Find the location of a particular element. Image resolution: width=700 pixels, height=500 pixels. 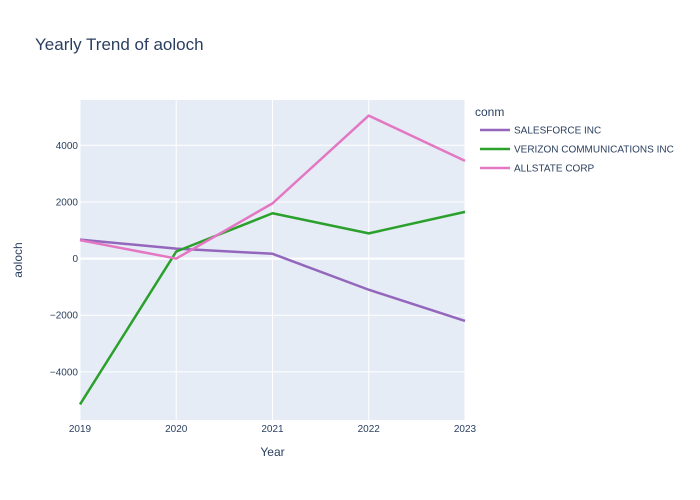

legend-item: VERIZON COMMUNICATIONS INC is located at coordinates (577, 150).